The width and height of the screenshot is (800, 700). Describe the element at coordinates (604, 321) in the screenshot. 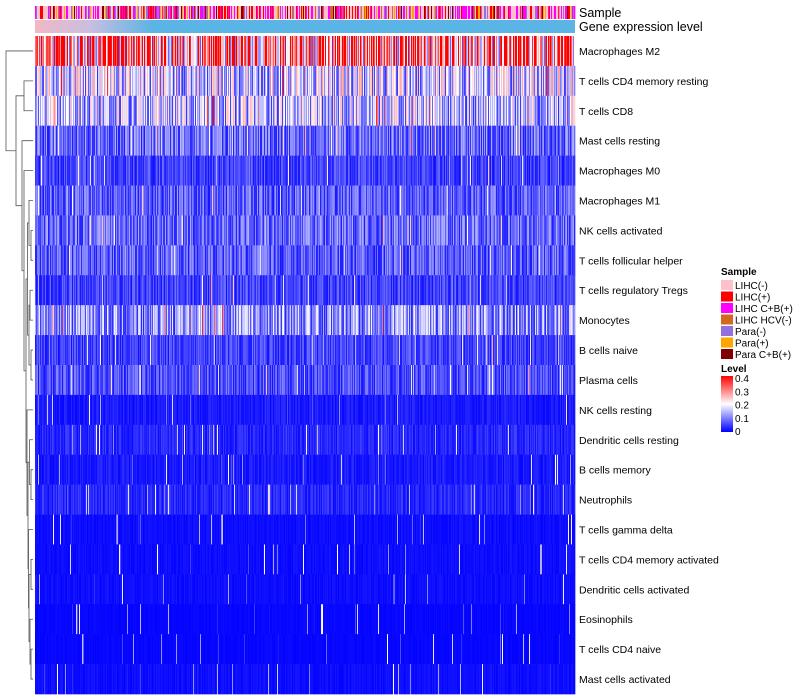

I see `row-label: Monocytes` at that location.